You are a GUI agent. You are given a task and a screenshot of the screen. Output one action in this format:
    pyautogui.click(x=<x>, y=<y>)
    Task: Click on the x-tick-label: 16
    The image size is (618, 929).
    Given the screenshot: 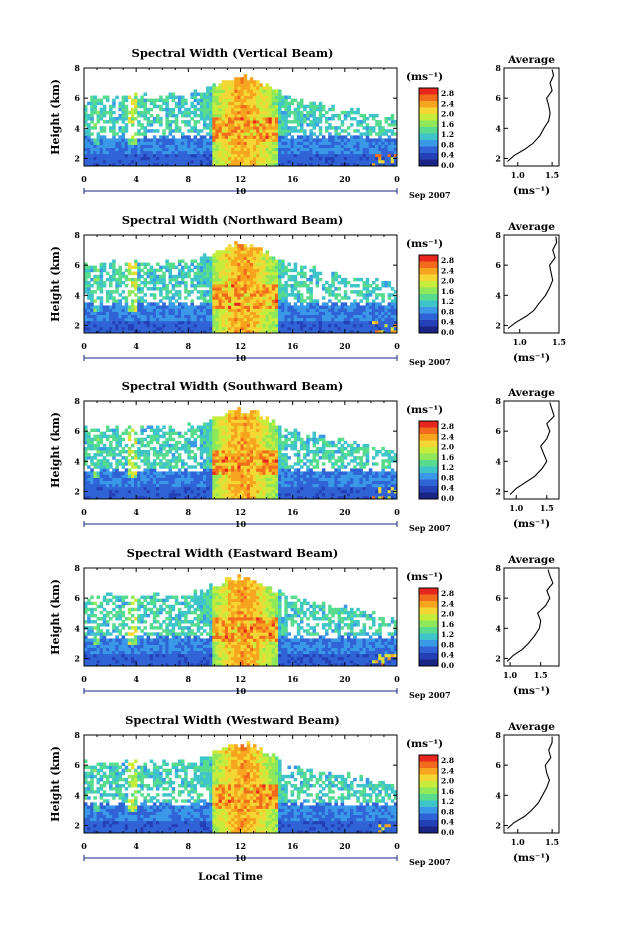 What is the action you would take?
    pyautogui.click(x=293, y=179)
    